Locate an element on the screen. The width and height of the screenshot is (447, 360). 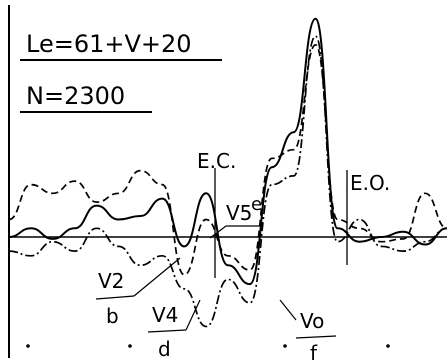
series-label-vo-divider is located at coordinates (316, 337).